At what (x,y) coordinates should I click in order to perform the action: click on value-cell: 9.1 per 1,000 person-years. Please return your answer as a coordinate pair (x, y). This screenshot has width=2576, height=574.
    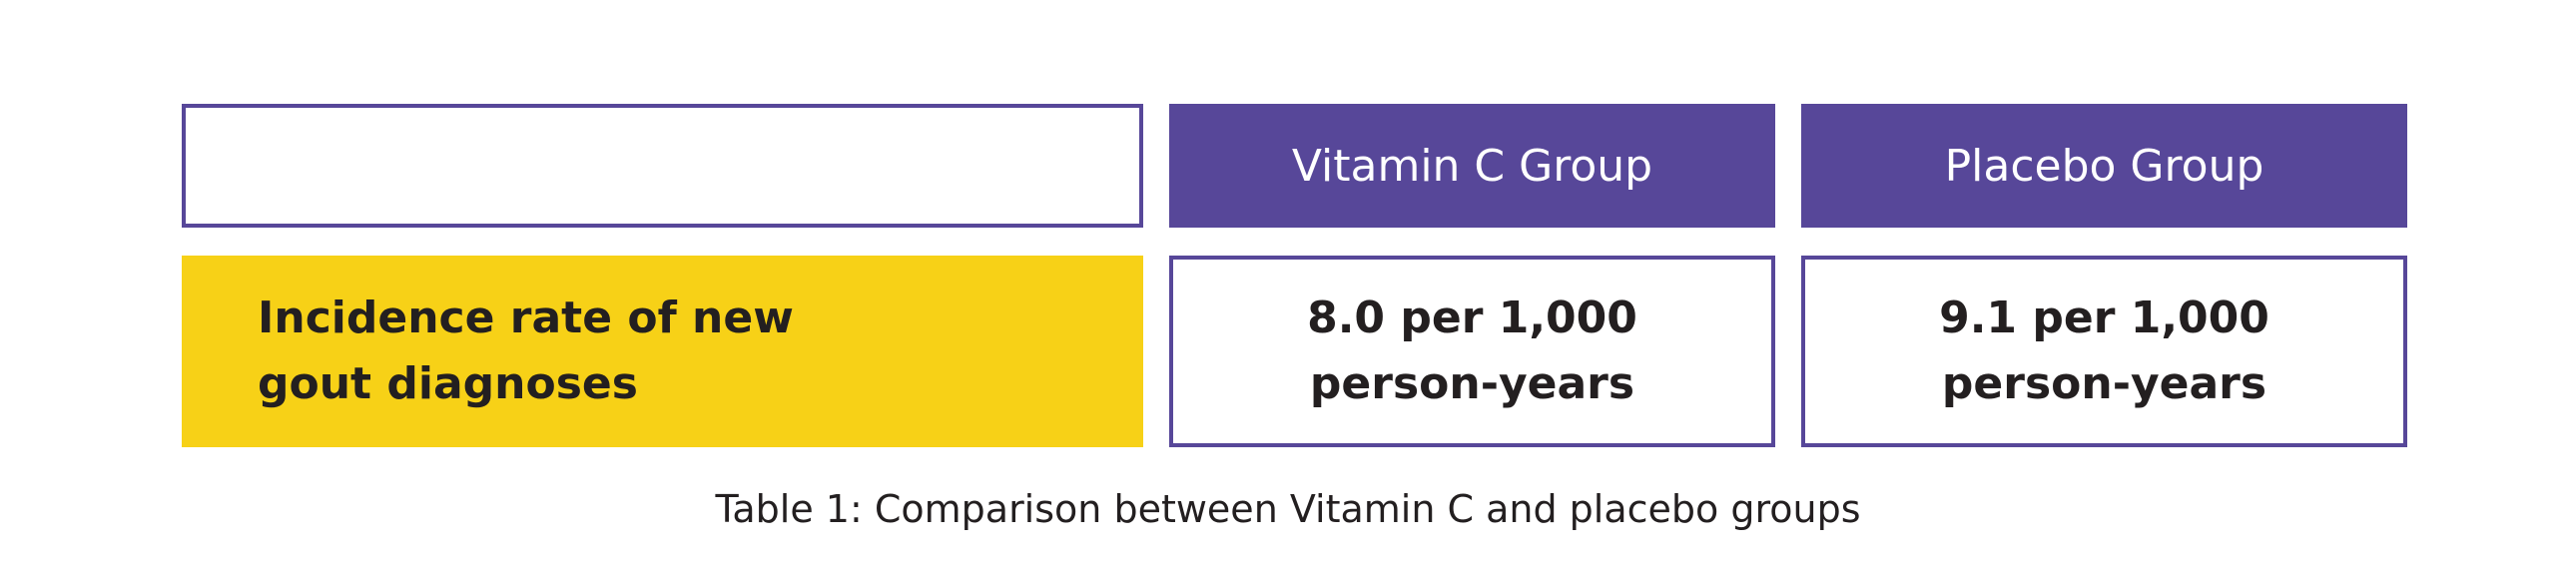
    Looking at the image, I should click on (2104, 352).